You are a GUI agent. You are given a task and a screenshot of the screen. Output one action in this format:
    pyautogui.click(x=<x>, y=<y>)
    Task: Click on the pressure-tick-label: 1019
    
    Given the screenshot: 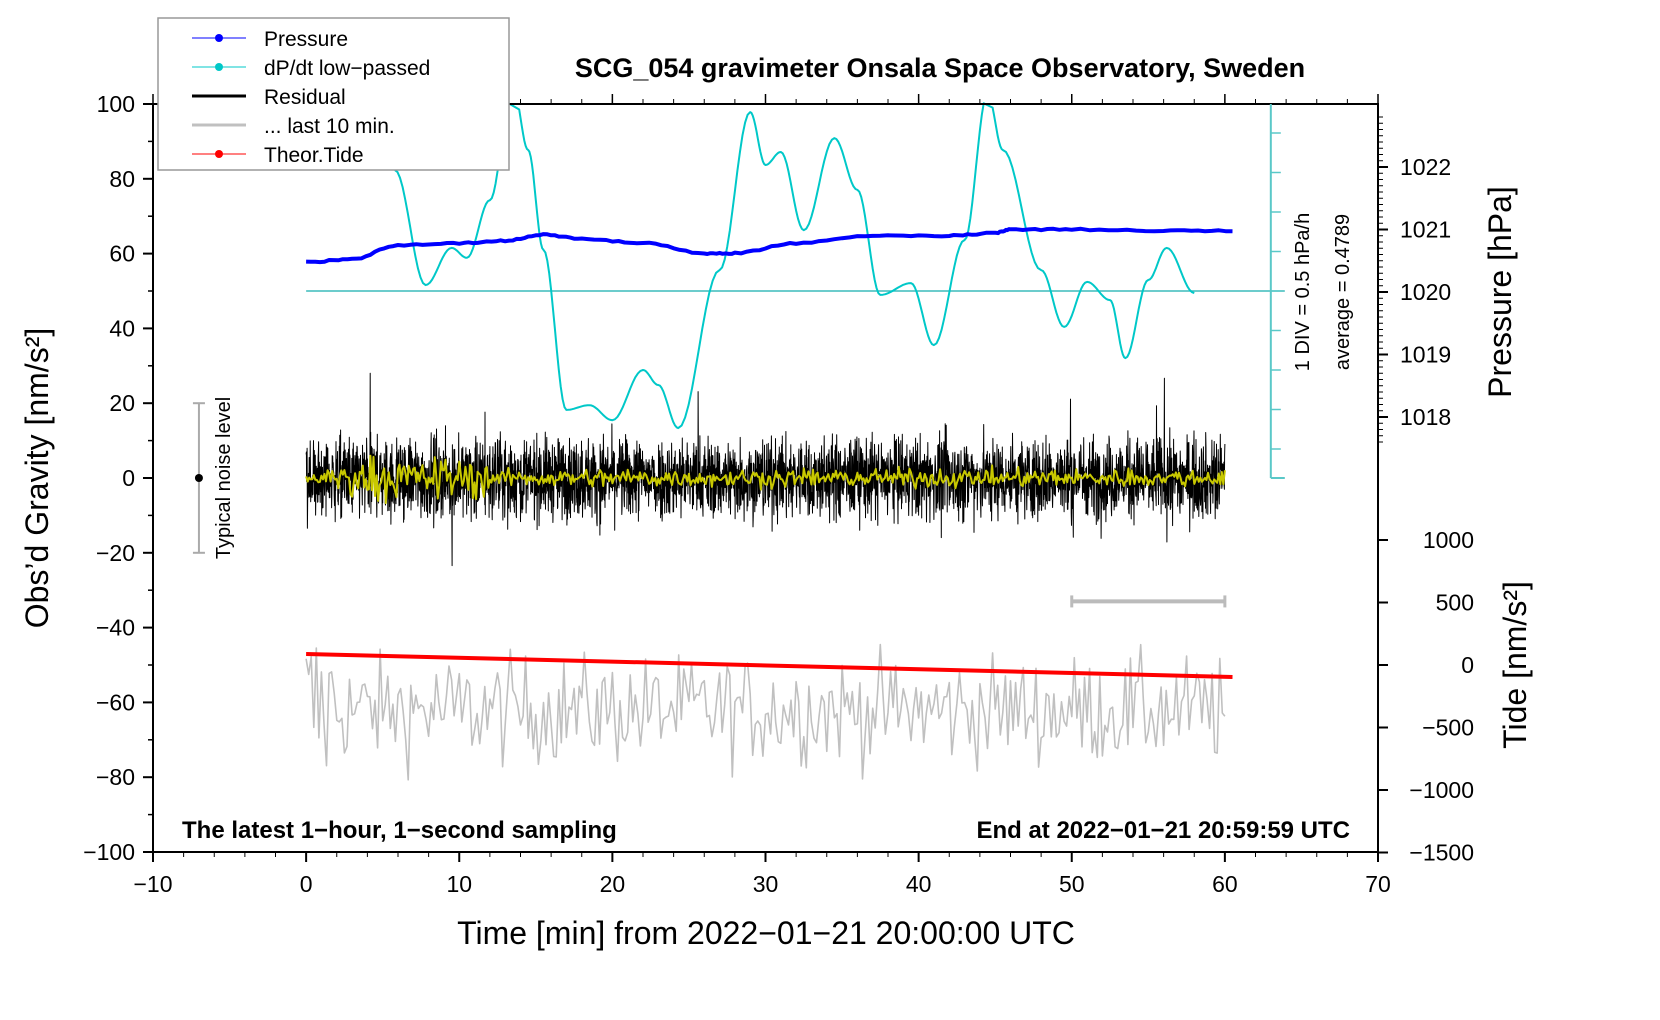 What is the action you would take?
    pyautogui.click(x=1425, y=355)
    